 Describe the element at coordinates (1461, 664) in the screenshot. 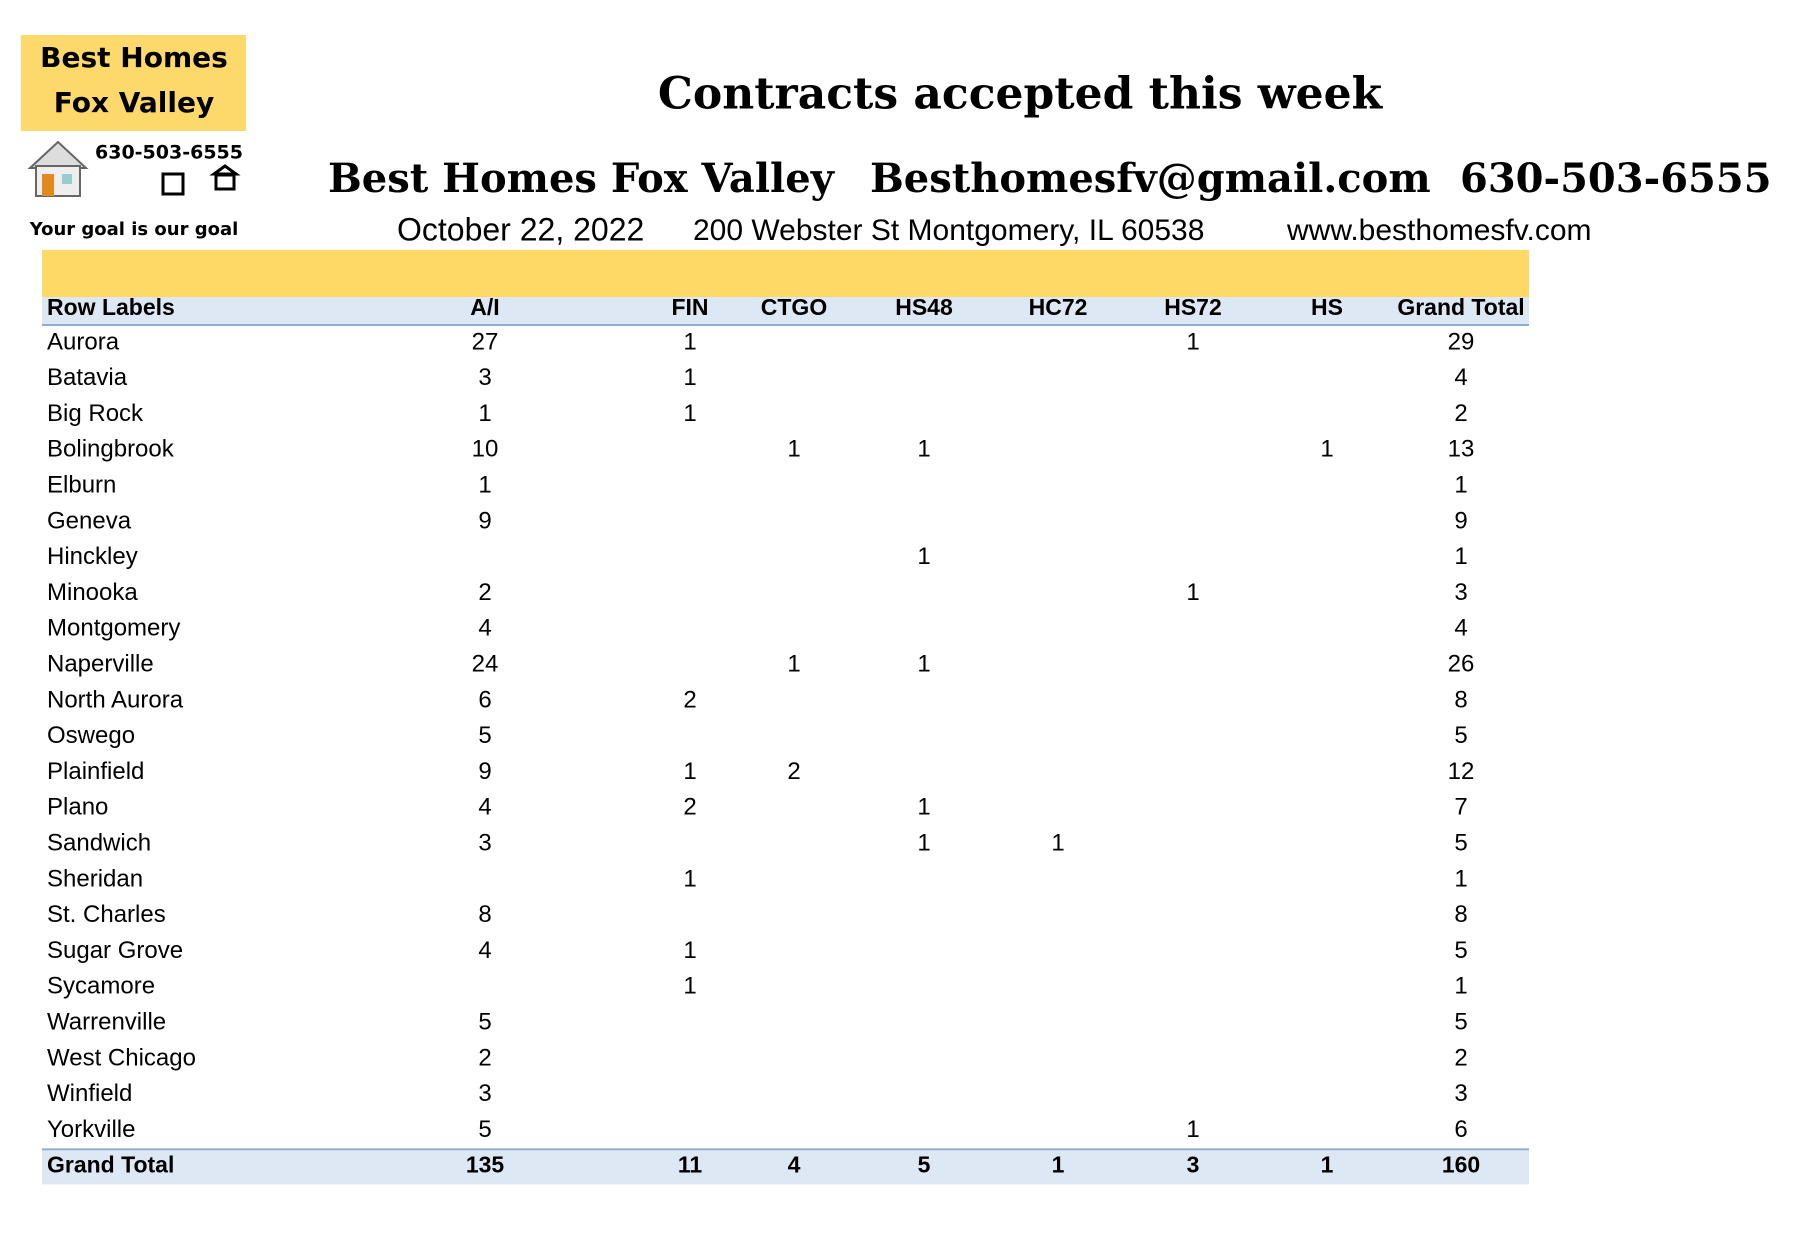

I see `cell: 26` at that location.